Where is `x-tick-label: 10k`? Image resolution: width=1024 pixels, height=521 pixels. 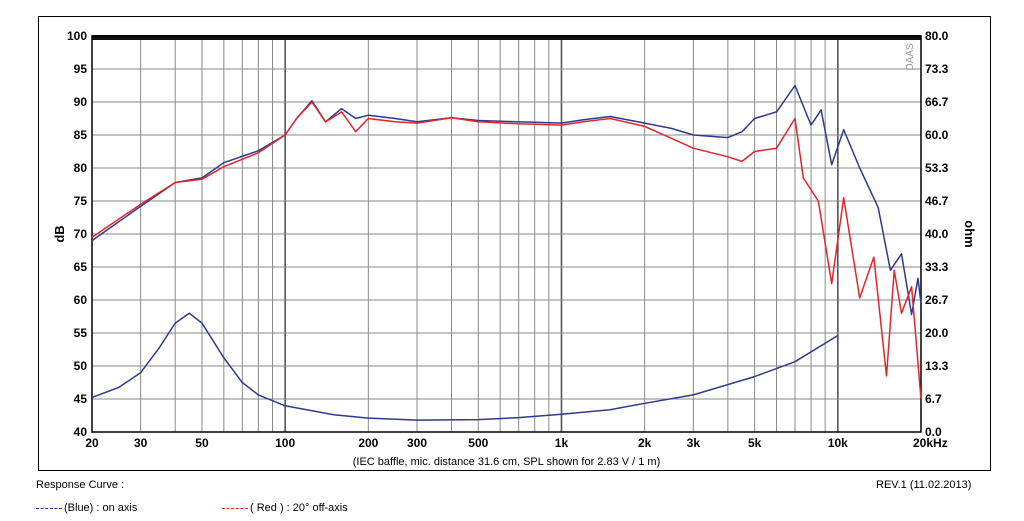 x-tick-label: 10k is located at coordinates (838, 443).